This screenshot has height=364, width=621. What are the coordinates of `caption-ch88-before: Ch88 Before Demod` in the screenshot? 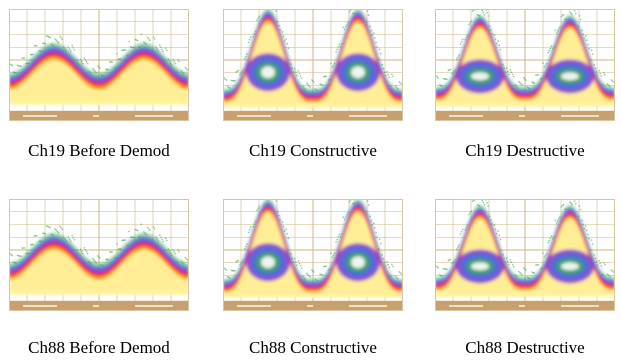 It's located at (99, 347).